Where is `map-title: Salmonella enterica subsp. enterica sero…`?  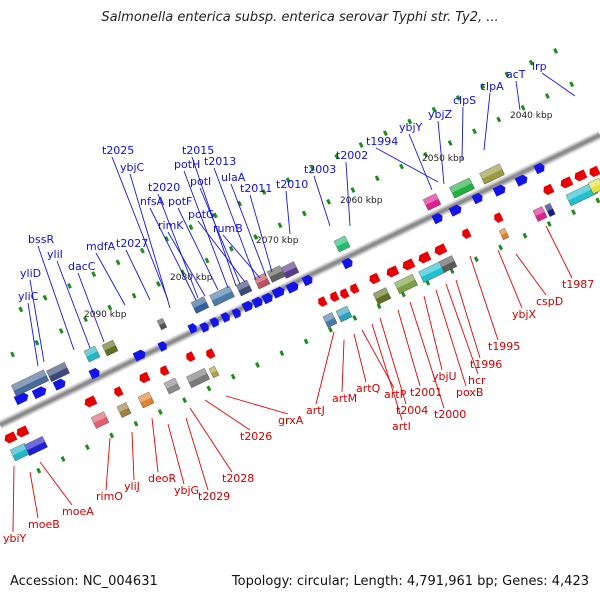
map-title: Salmonella enterica subsp. enterica sero… is located at coordinates (300, 17).